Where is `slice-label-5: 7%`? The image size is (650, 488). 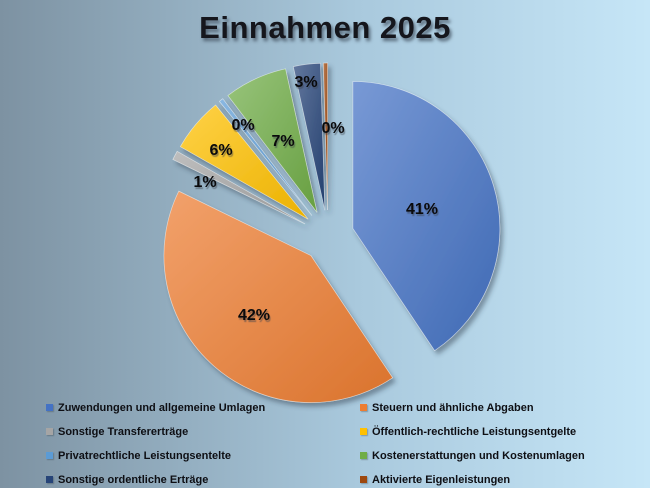 slice-label-5: 7% is located at coordinates (283, 141).